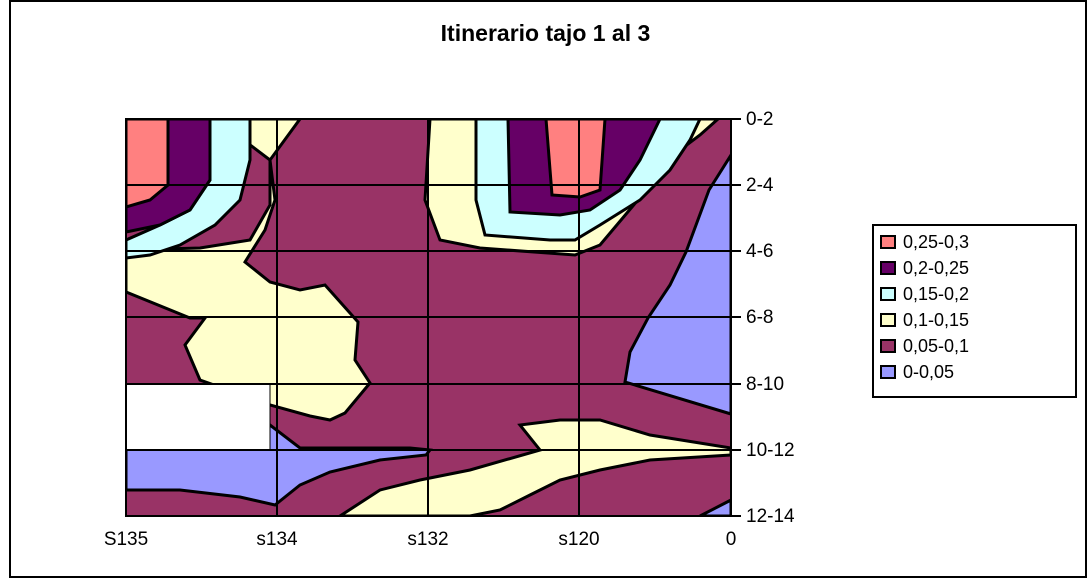 The width and height of the screenshot is (1091, 580). Describe the element at coordinates (575, 159) in the screenshot. I see `band-0-25-0-3-right` at that location.